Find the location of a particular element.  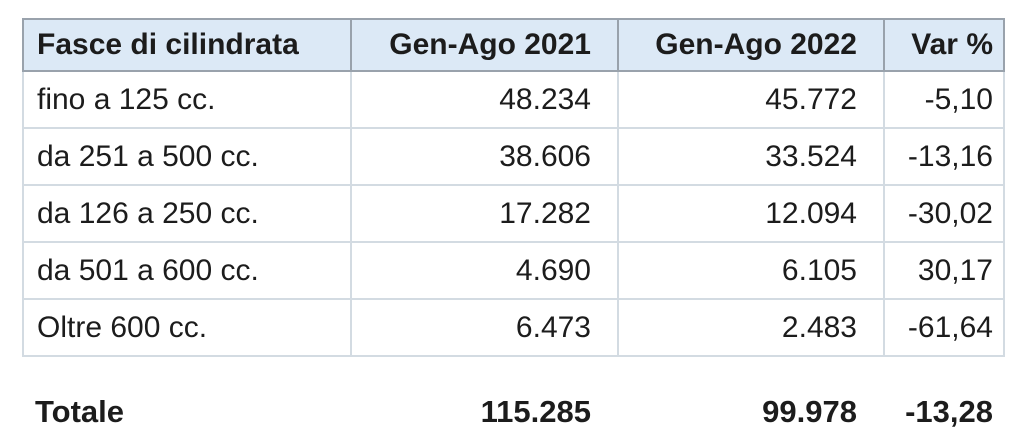

header-cell-2022: Gen-Ago 2022 is located at coordinates (751, 45).